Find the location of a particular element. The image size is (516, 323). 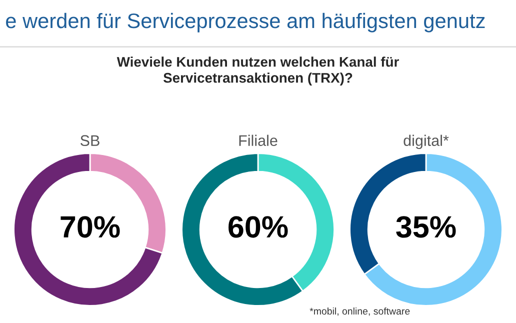

chart-title: digital* is located at coordinates (426, 142).